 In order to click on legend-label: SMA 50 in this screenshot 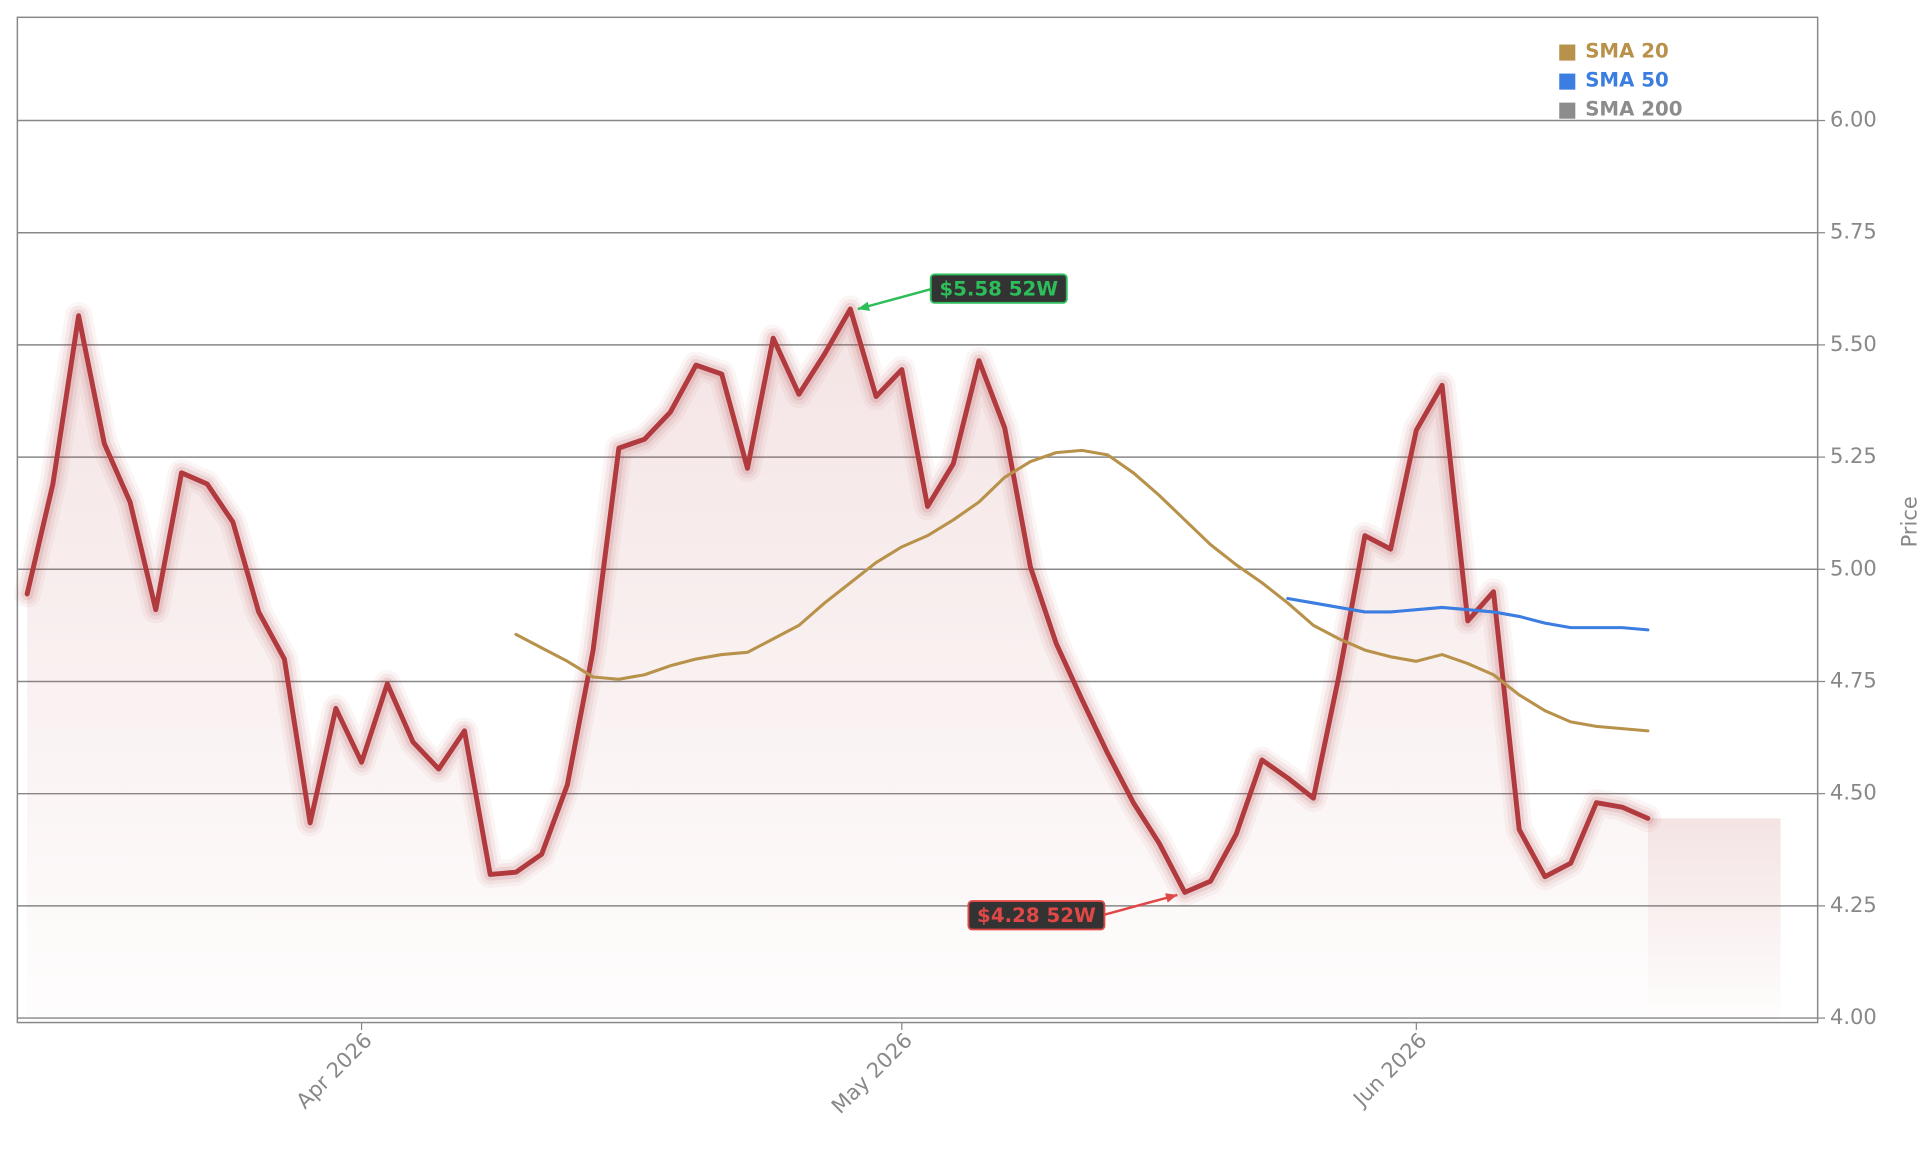, I will do `click(1627, 79)`.